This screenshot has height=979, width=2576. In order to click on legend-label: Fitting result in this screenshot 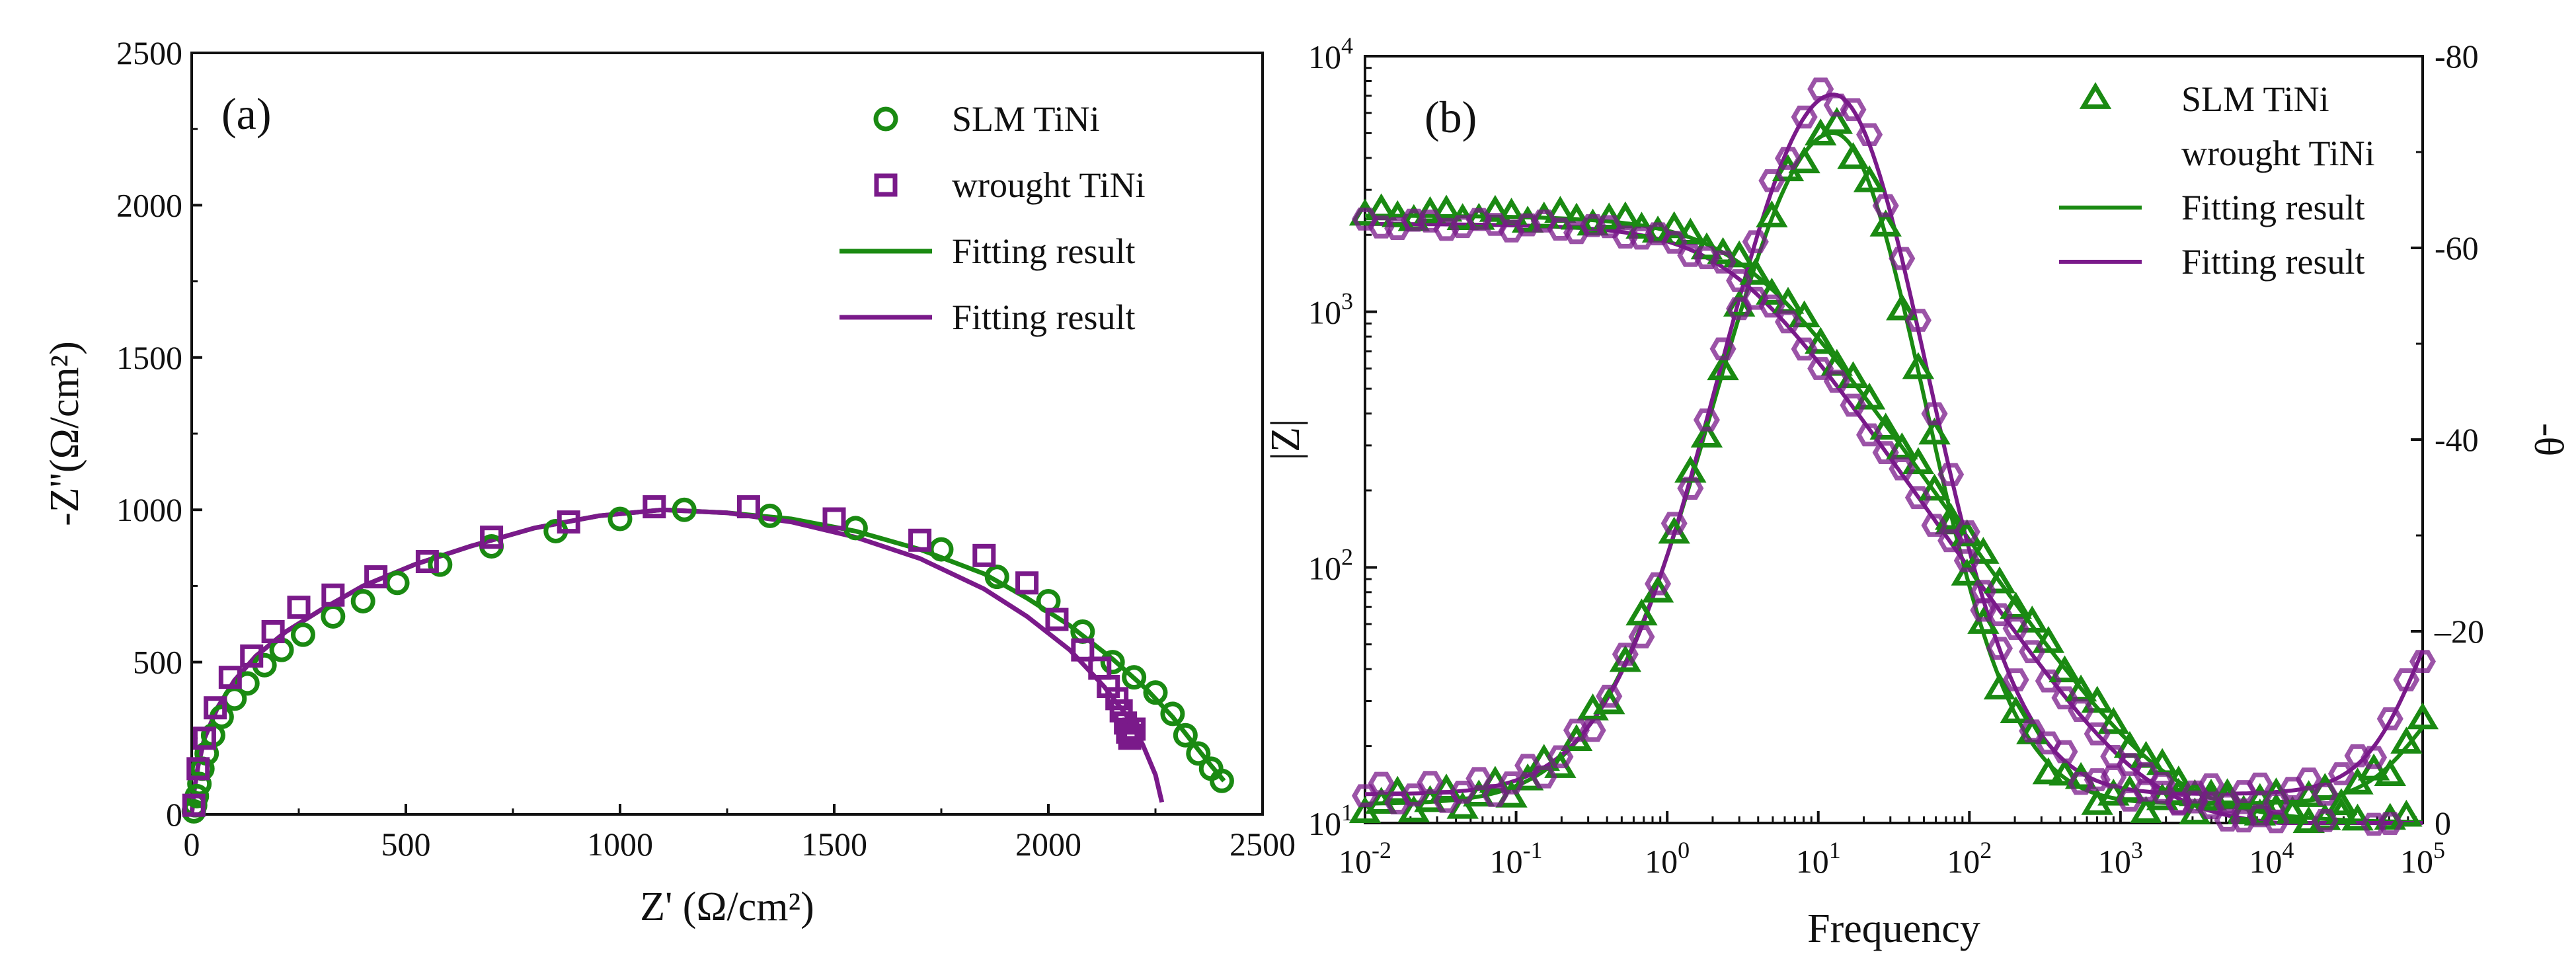, I will do `click(1044, 251)`.